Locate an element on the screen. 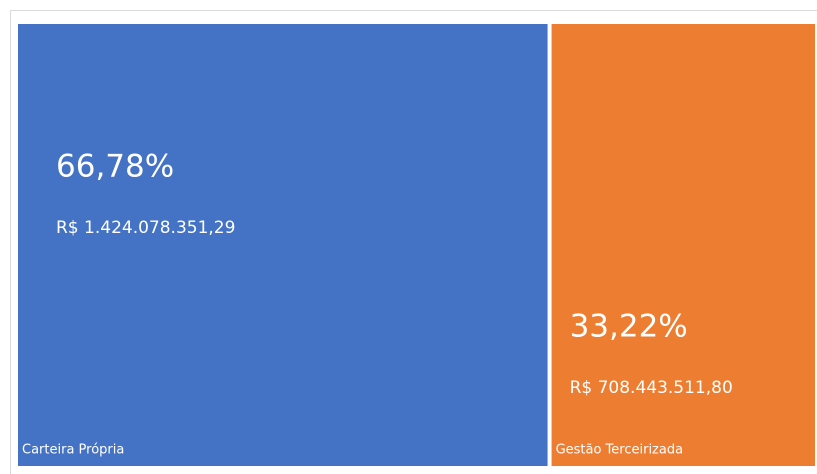 Image resolution: width=817 pixels, height=474 pixels. category-label: Carteira Própria is located at coordinates (73, 450).